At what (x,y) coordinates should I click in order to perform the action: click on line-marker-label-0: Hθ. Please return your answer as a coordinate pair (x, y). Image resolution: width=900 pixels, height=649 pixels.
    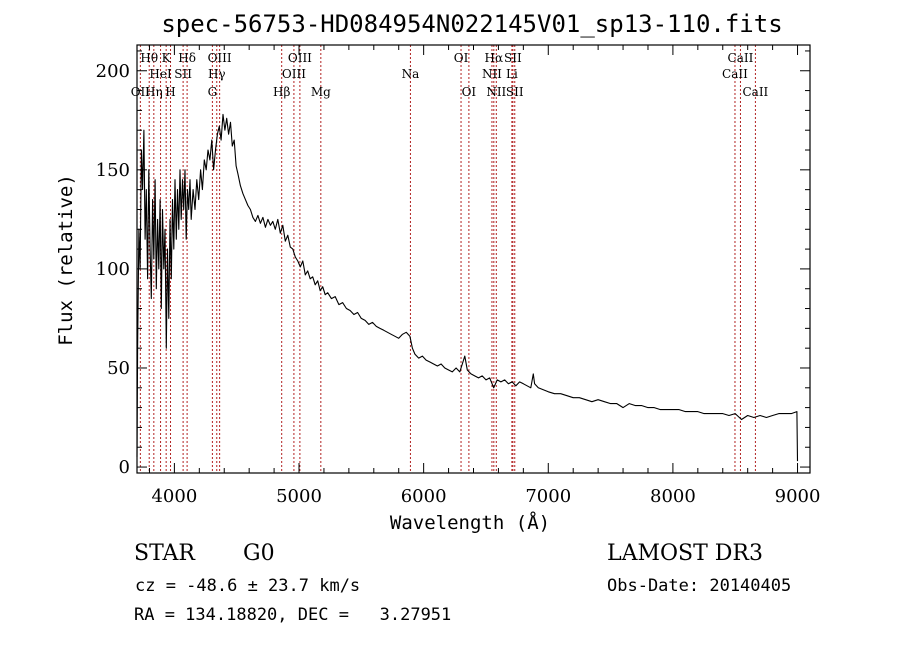
    Looking at the image, I should click on (149, 58).